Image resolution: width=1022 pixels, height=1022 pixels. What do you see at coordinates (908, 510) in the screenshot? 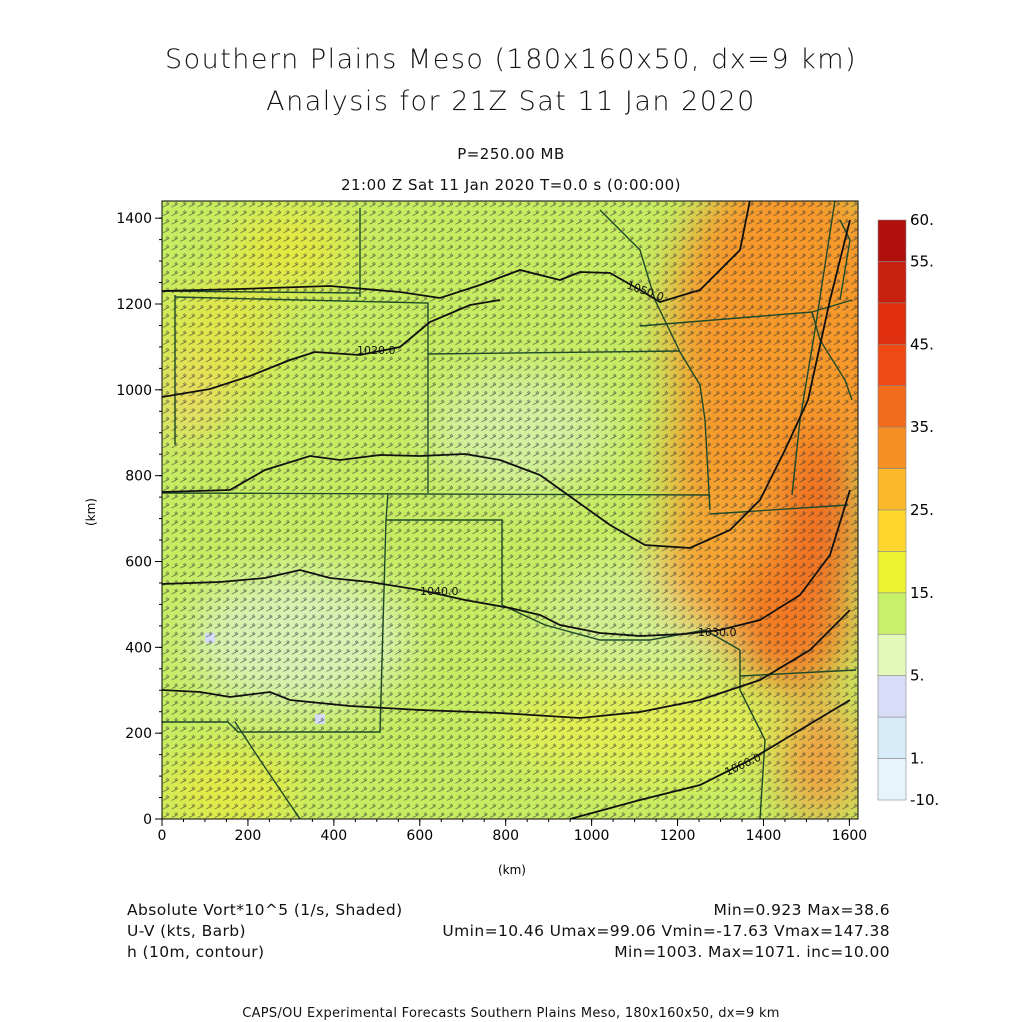
I see `color-bar: 60. 55. 45. 35. 25. 15. 5. 1. -10.` at bounding box center [908, 510].